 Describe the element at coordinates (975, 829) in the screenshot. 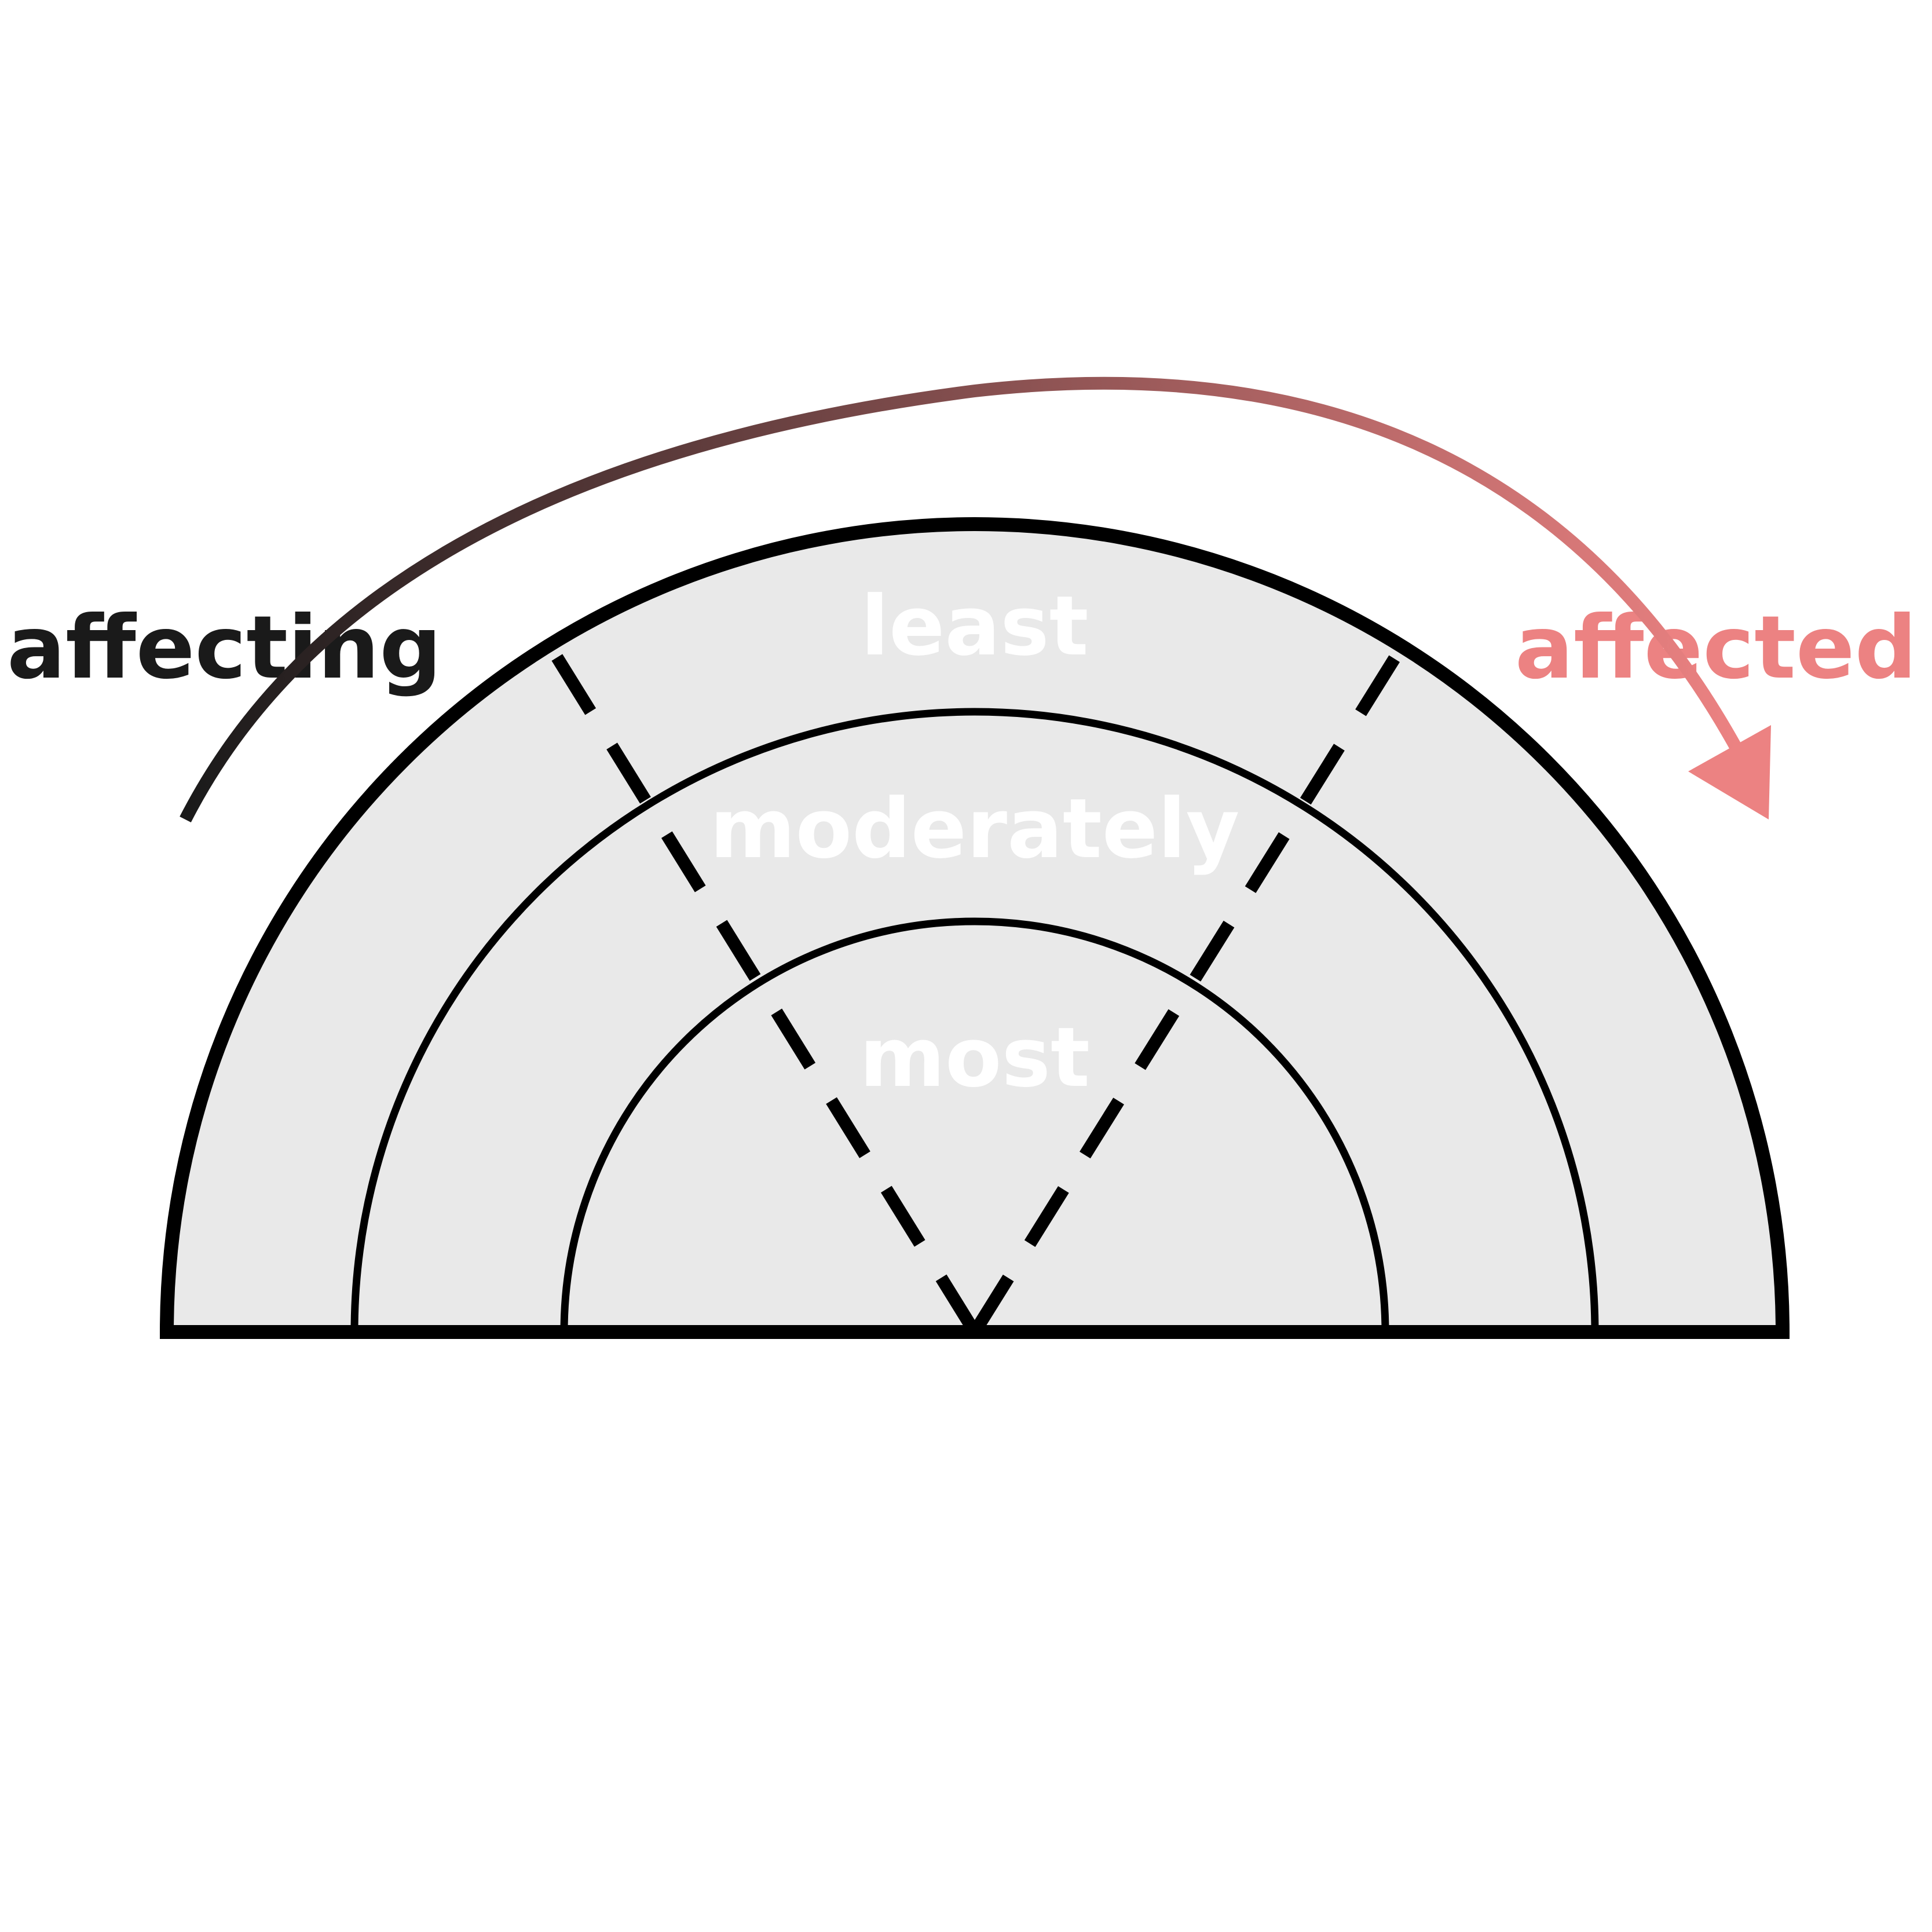

I see `middle-ring-label: moderately` at that location.